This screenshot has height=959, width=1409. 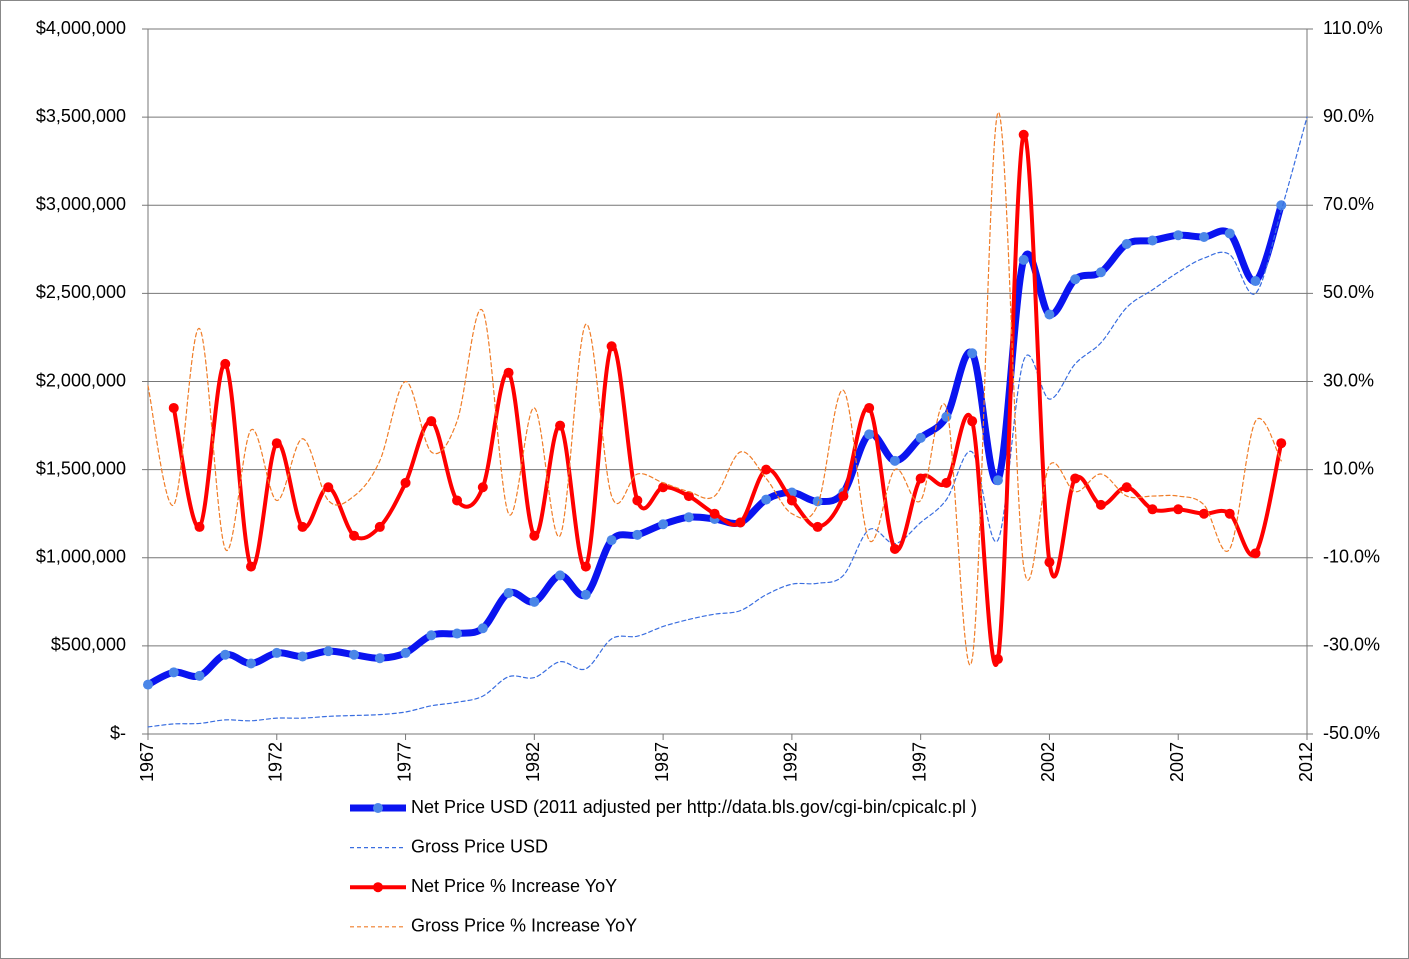 I want to click on x-tick-label: 1982, so click(x=533, y=762).